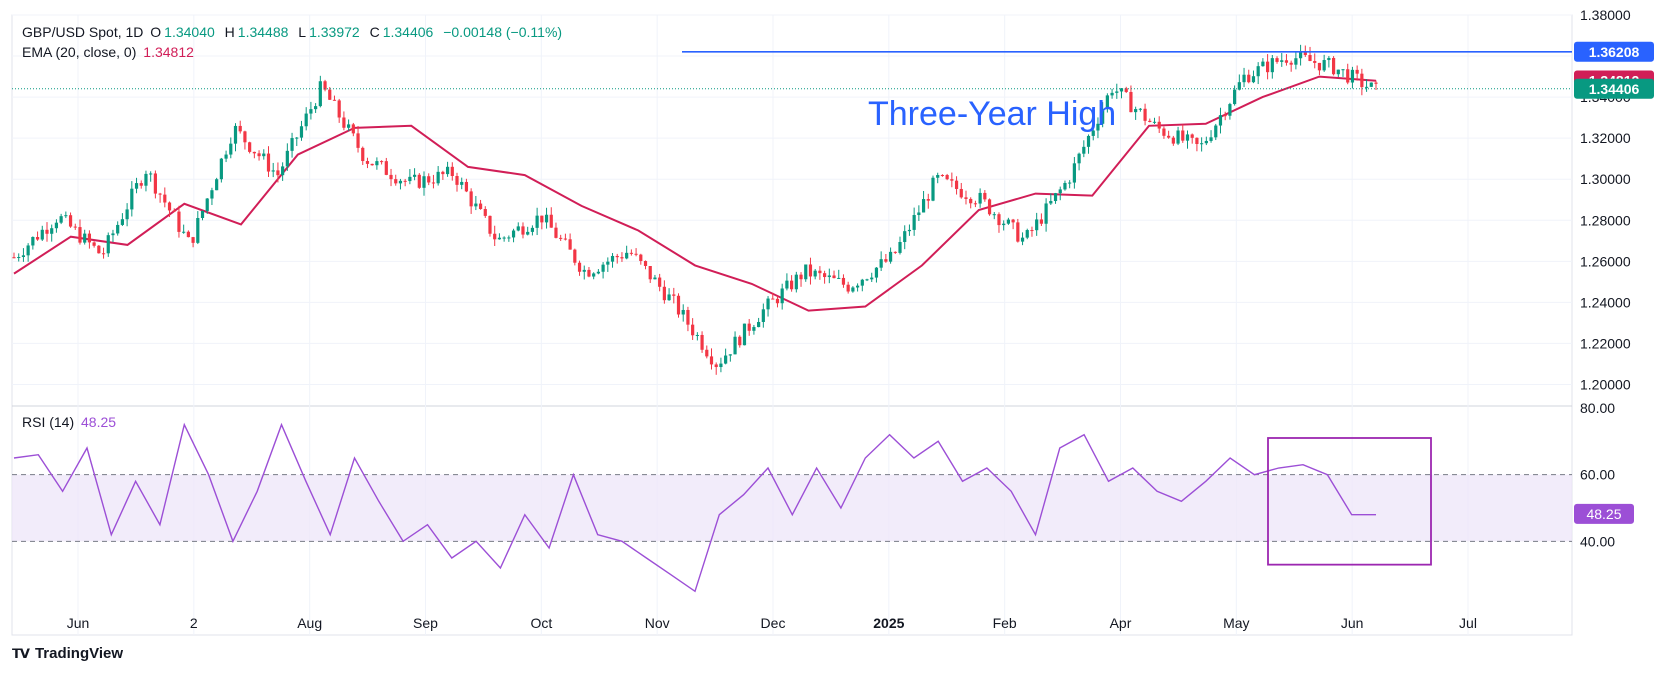  Describe the element at coordinates (67, 653) in the screenshot. I see `tradingview-brand: 𝗧𝗩 TradingView` at that location.